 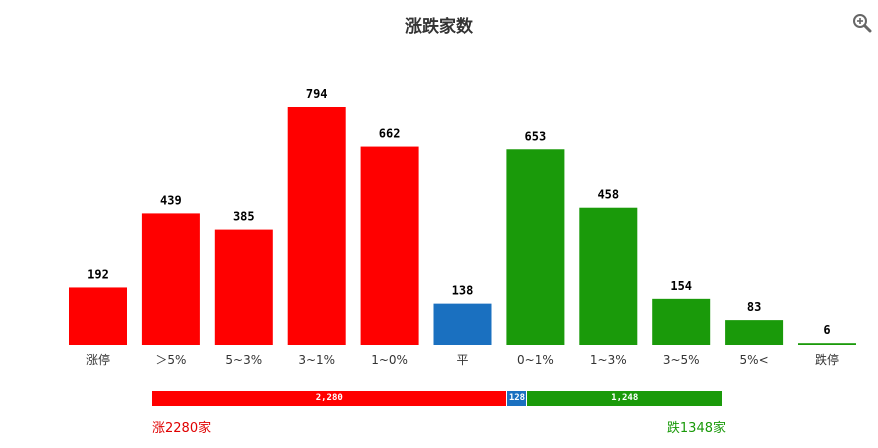 What do you see at coordinates (171, 200) in the screenshot?
I see `bar-value-label: 439` at bounding box center [171, 200].